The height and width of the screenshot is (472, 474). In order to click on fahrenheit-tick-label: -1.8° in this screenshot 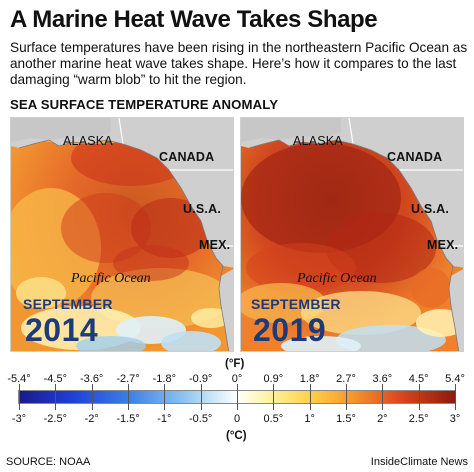, I will do `click(164, 379)`.